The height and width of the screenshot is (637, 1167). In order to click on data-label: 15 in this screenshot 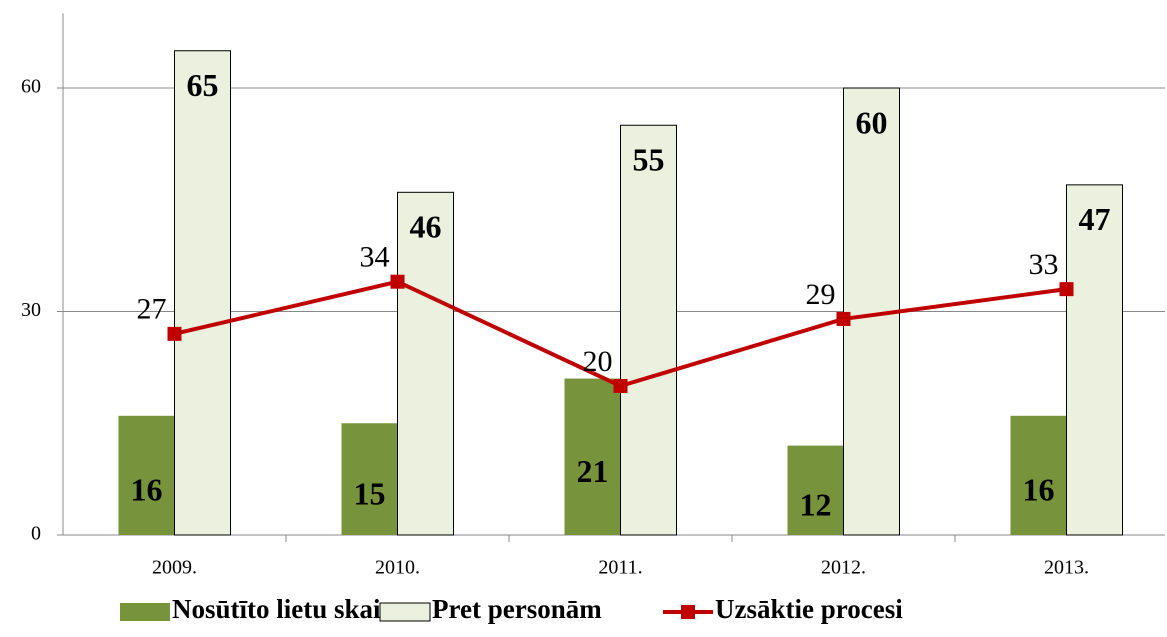, I will do `click(370, 493)`.